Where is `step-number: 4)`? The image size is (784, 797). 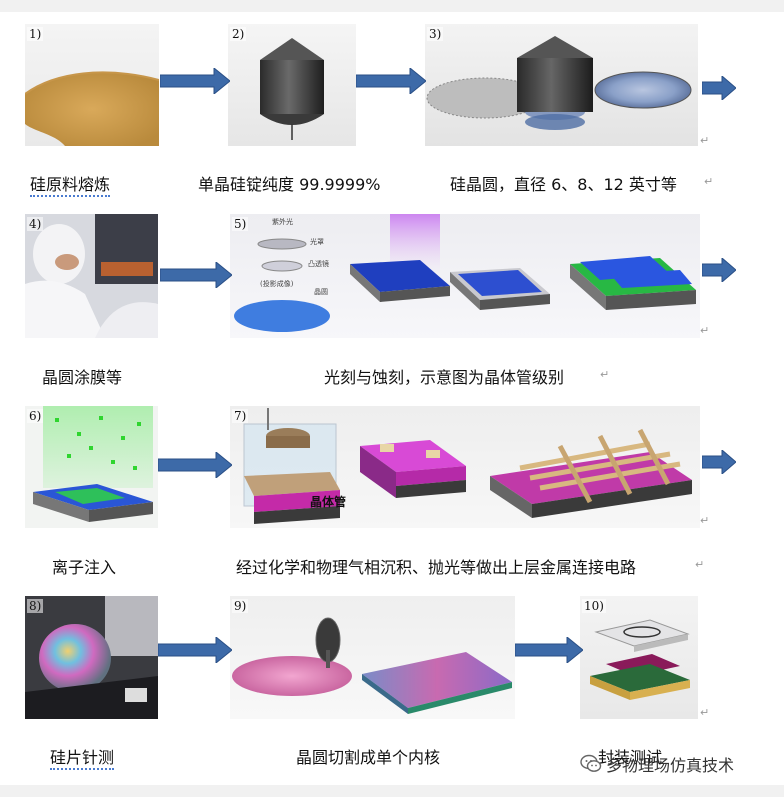
step-number: 4) is located at coordinates (35, 224).